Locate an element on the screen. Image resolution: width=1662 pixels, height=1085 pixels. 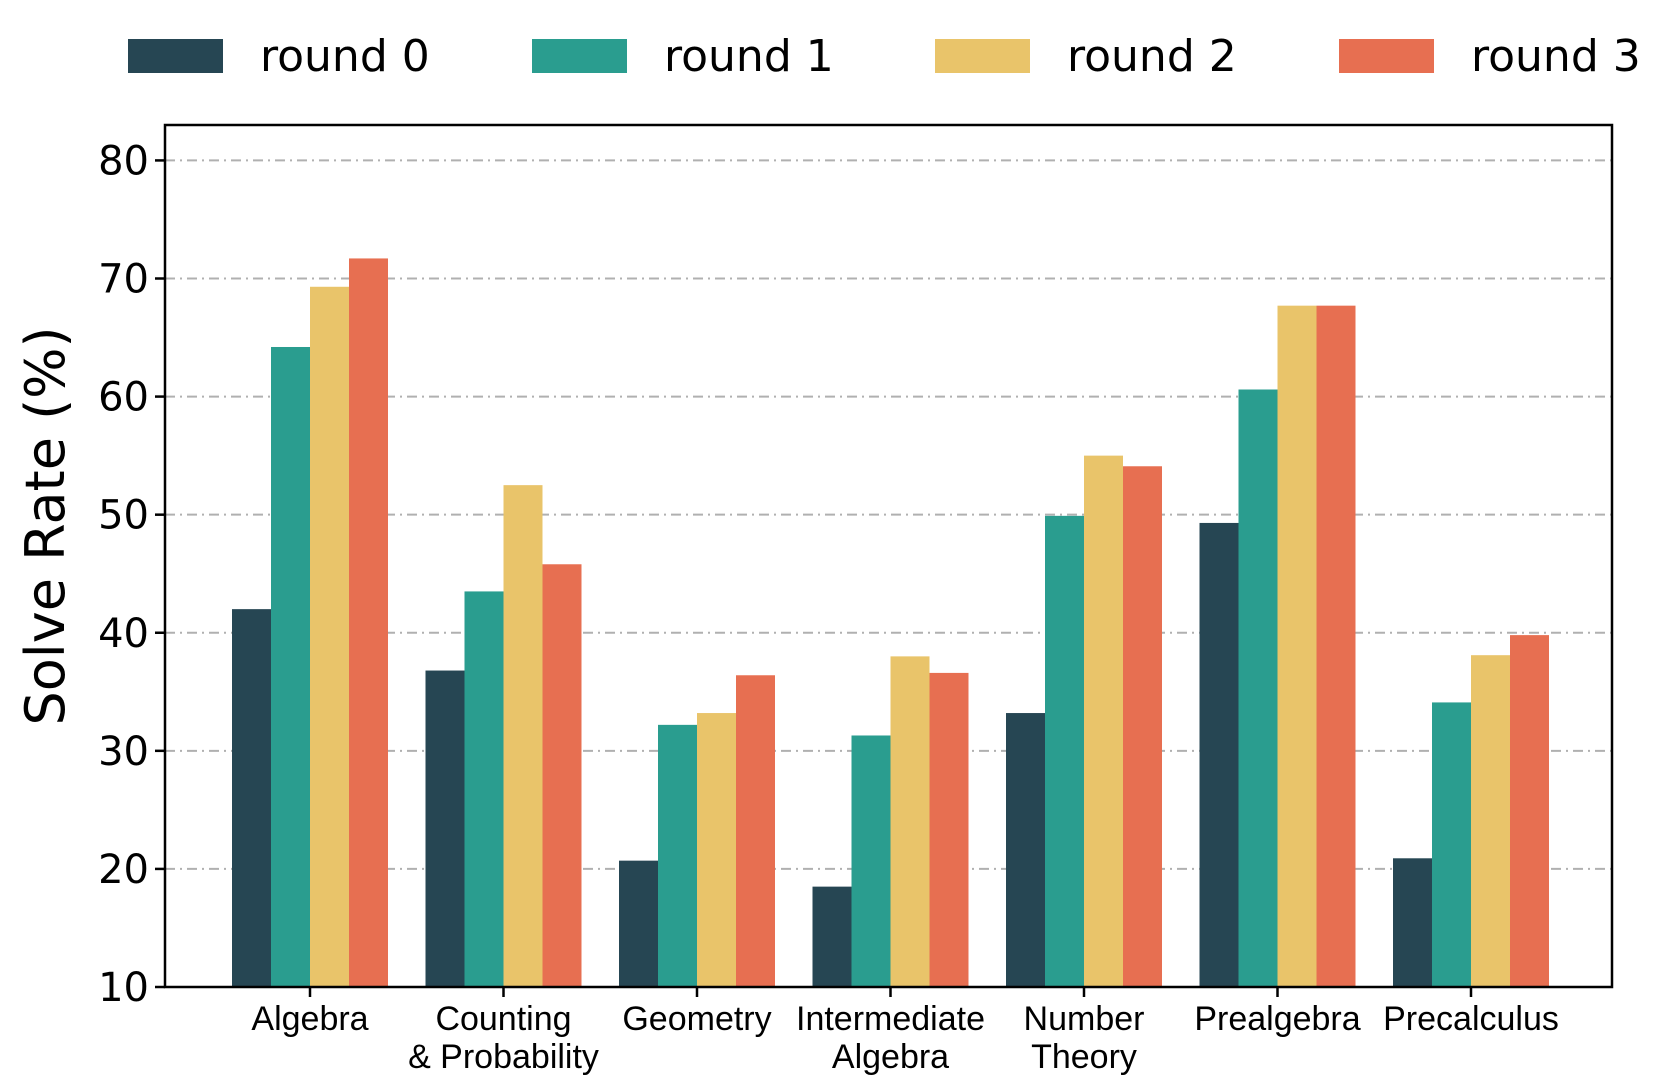
x-tick-label: & Probability is located at coordinates (503, 1057).